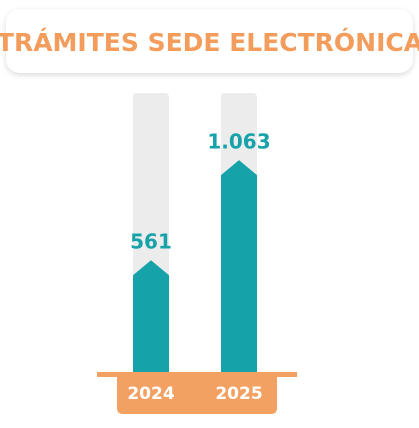 The height and width of the screenshot is (428, 419). I want to click on title-box, so click(209, 41).